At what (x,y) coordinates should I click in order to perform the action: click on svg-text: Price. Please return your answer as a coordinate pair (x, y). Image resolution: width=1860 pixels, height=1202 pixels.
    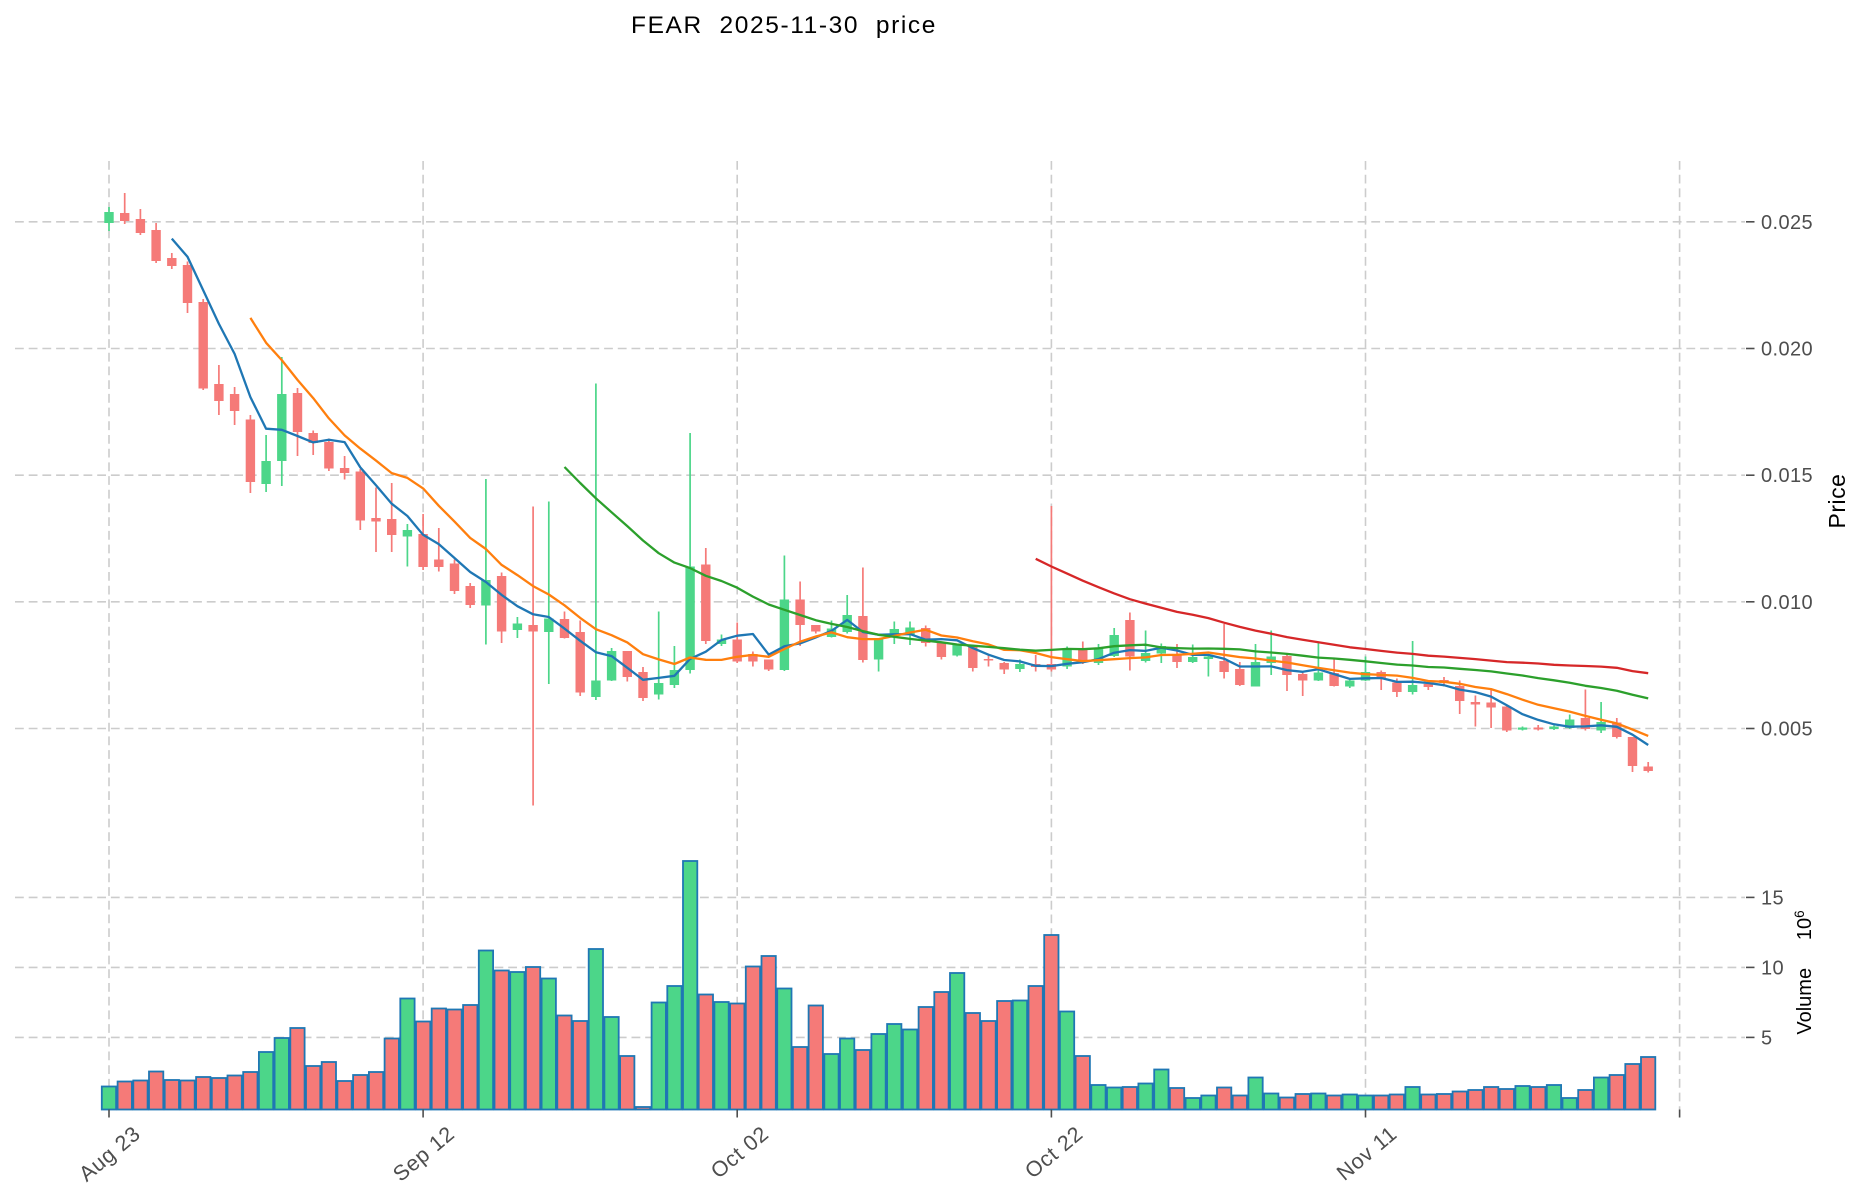
    Looking at the image, I should click on (1837, 501).